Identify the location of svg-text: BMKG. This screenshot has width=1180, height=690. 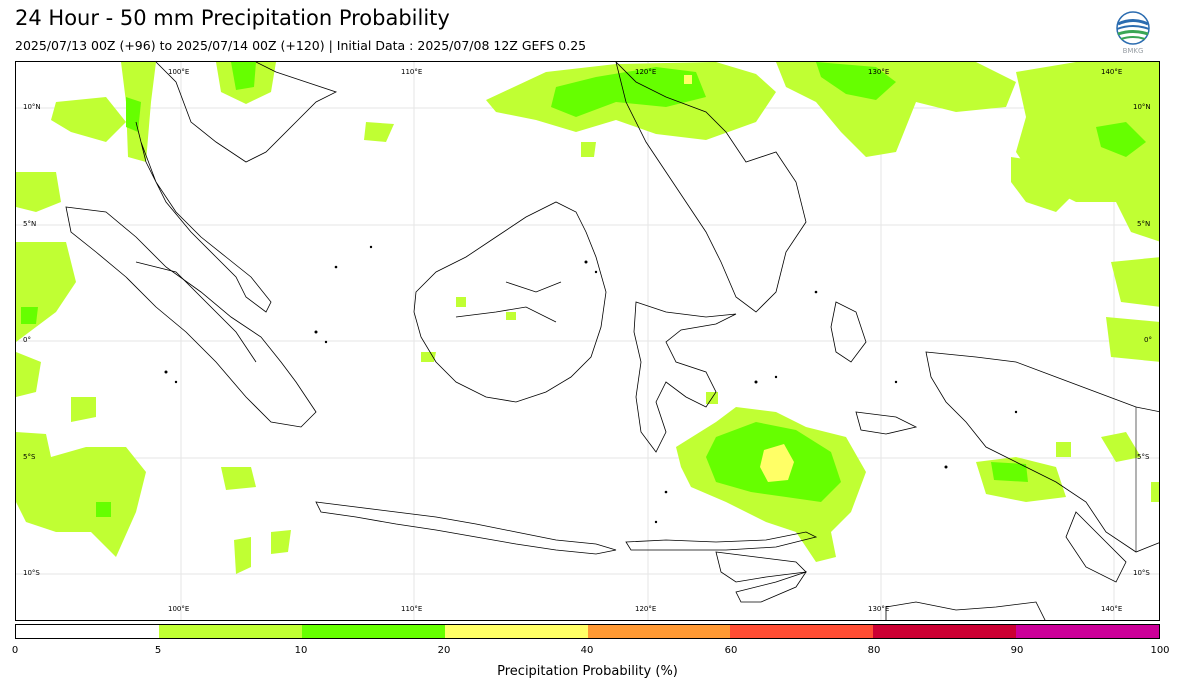
(1133, 51).